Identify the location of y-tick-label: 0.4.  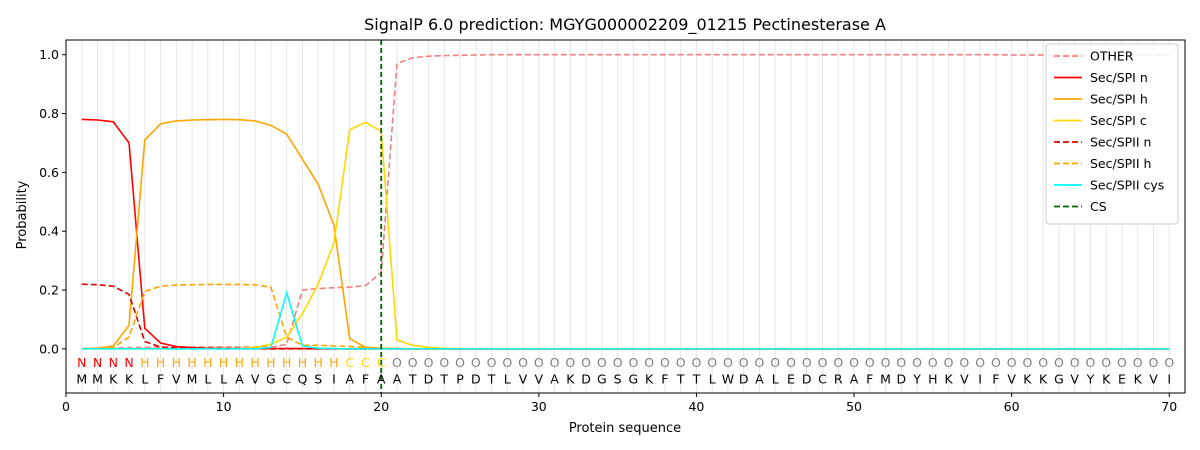
(49, 231).